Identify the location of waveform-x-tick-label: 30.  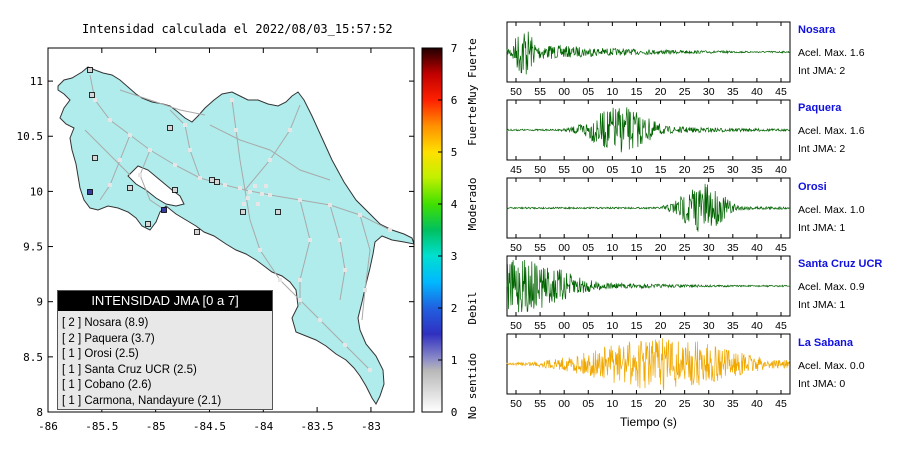
(733, 170).